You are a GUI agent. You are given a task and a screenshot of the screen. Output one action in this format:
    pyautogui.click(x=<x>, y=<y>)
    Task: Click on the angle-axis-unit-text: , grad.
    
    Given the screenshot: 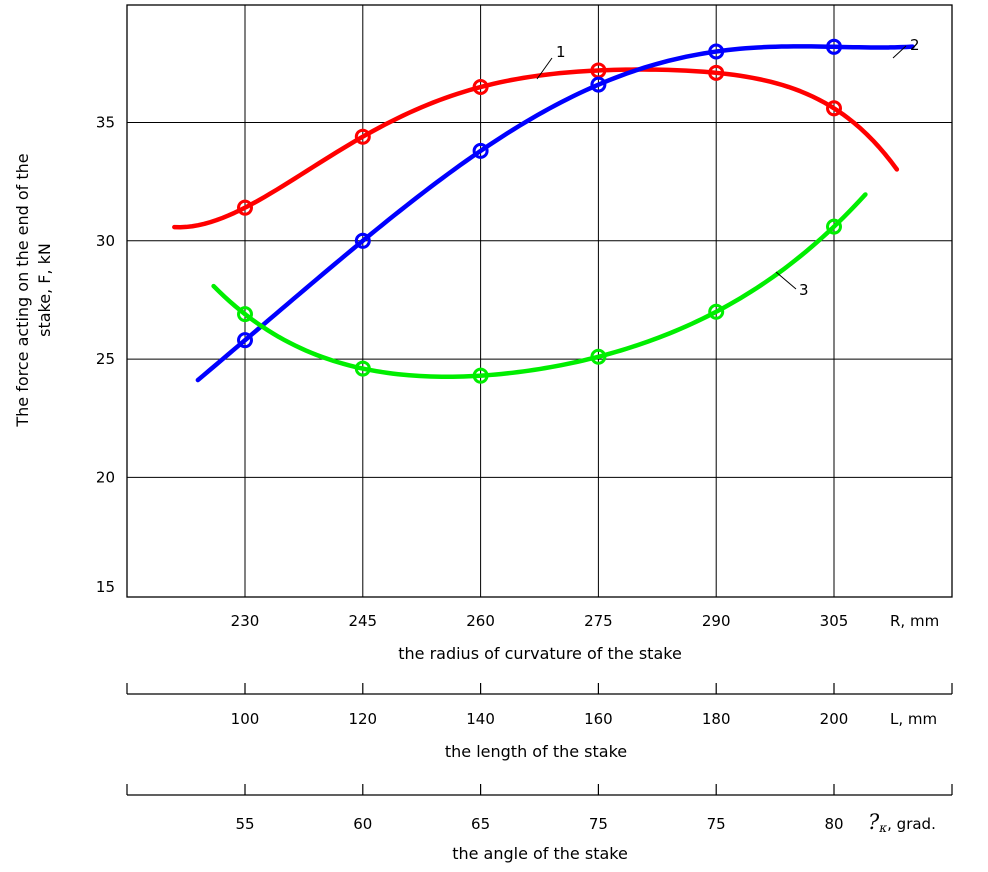 What is the action you would take?
    pyautogui.click(x=911, y=824)
    